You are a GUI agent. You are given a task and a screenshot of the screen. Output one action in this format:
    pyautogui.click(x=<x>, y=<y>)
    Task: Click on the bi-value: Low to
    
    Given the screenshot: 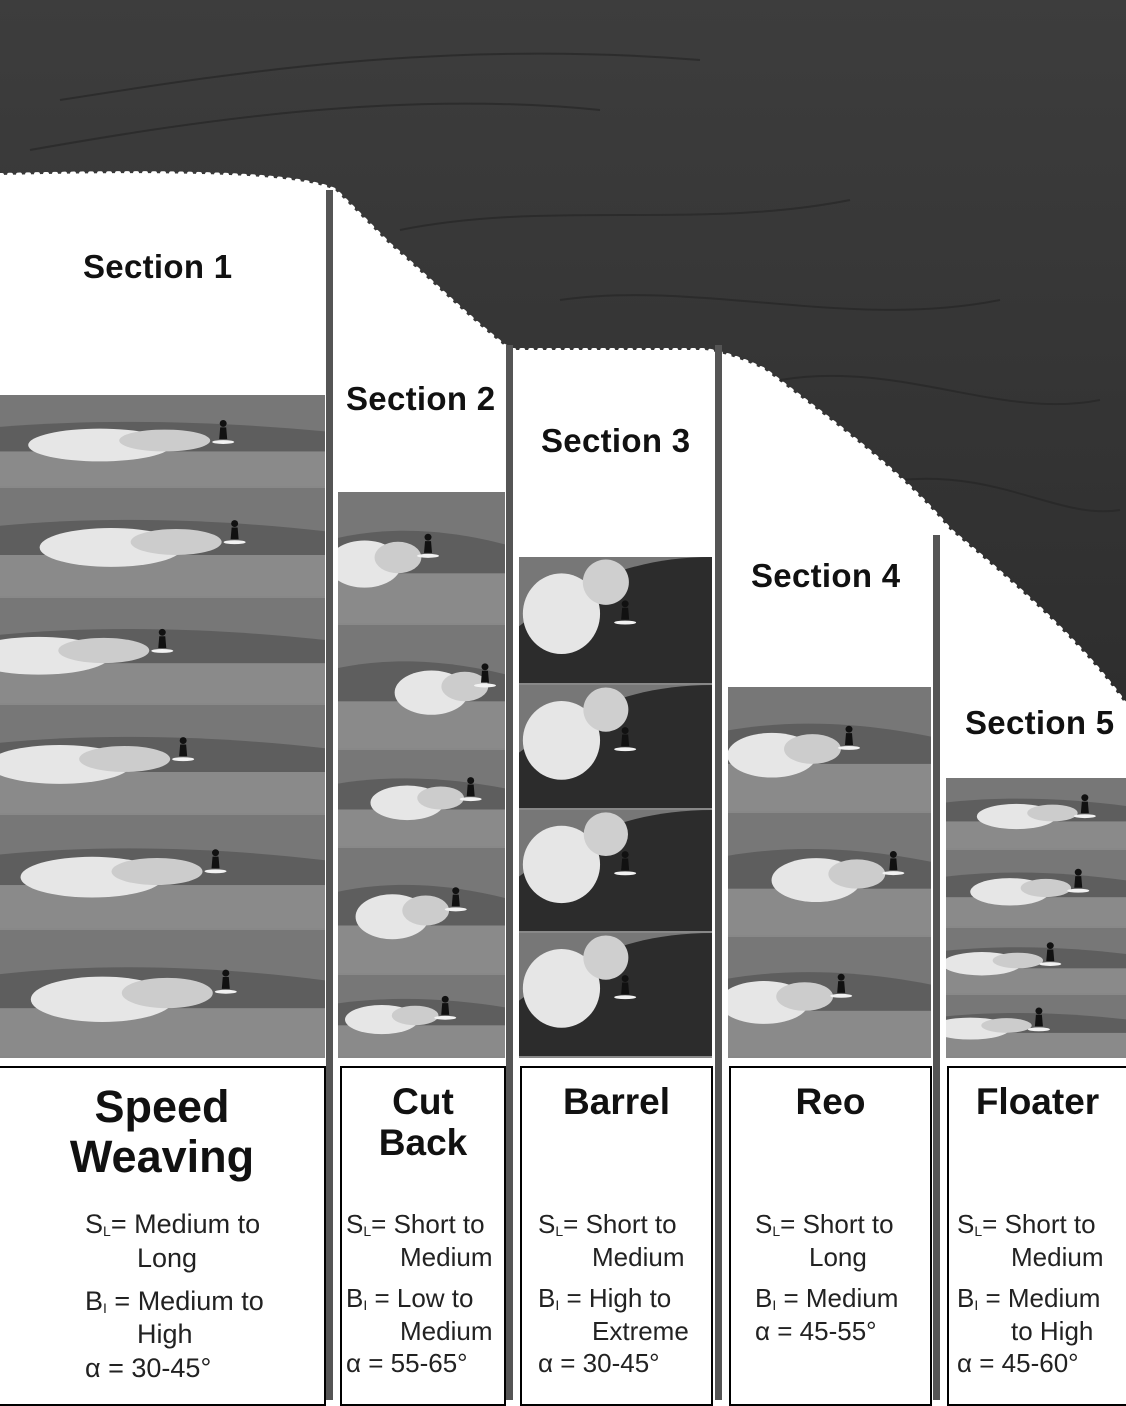 What is the action you would take?
    pyautogui.click(x=435, y=1298)
    